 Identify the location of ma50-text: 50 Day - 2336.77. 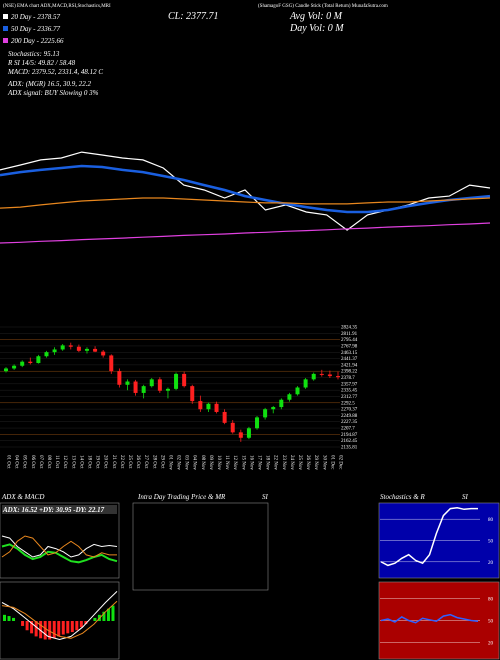
(35, 29).